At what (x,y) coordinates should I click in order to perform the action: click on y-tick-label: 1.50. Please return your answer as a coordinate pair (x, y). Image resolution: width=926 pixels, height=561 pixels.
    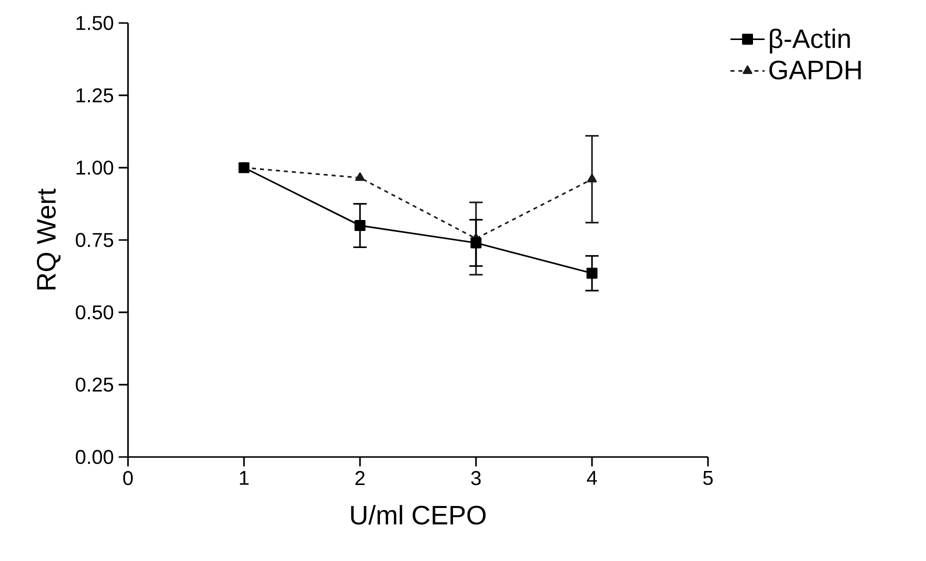
    Looking at the image, I should click on (95, 23).